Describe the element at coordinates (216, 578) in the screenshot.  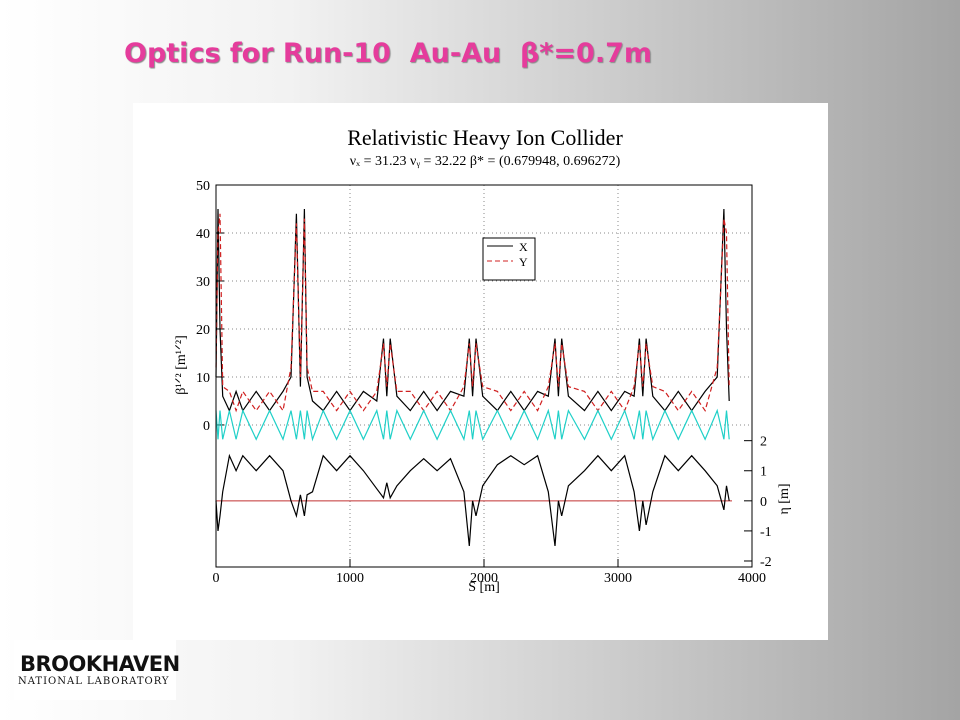
I see `x-tick-label: 0` at that location.